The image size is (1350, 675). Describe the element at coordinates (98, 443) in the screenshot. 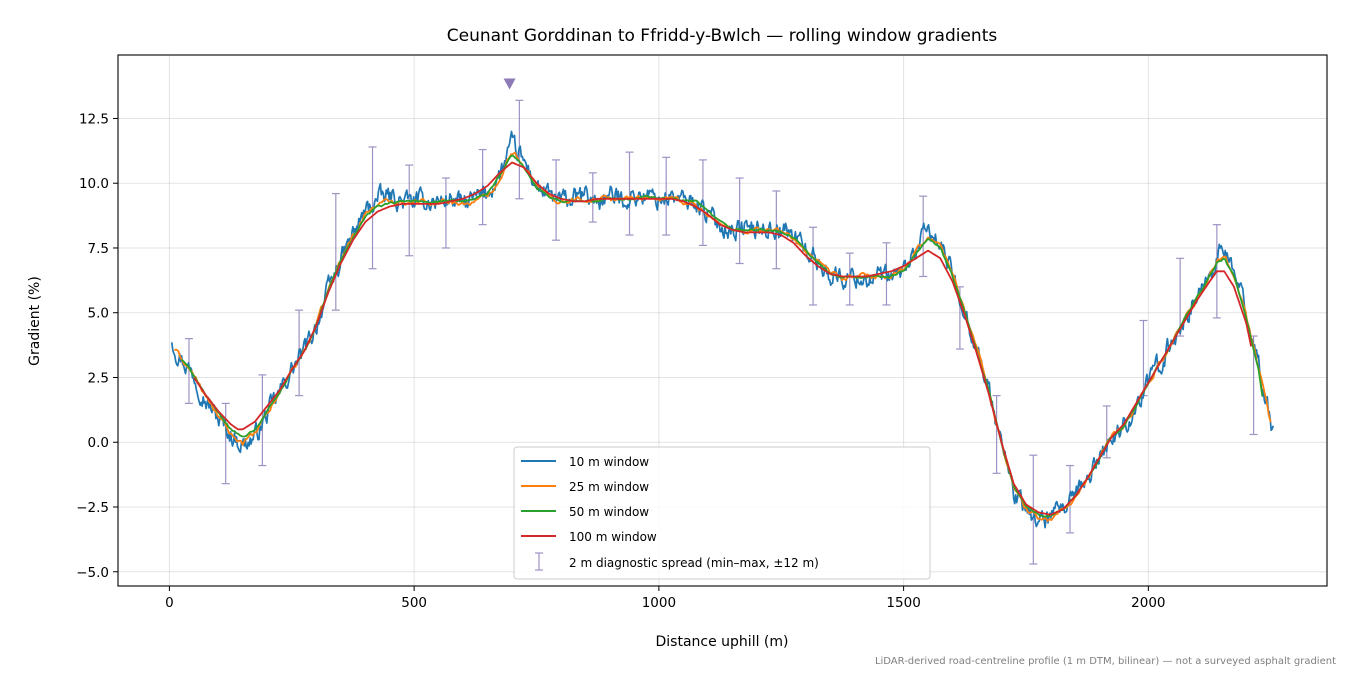

I see `y-tick-label: 0.0` at that location.